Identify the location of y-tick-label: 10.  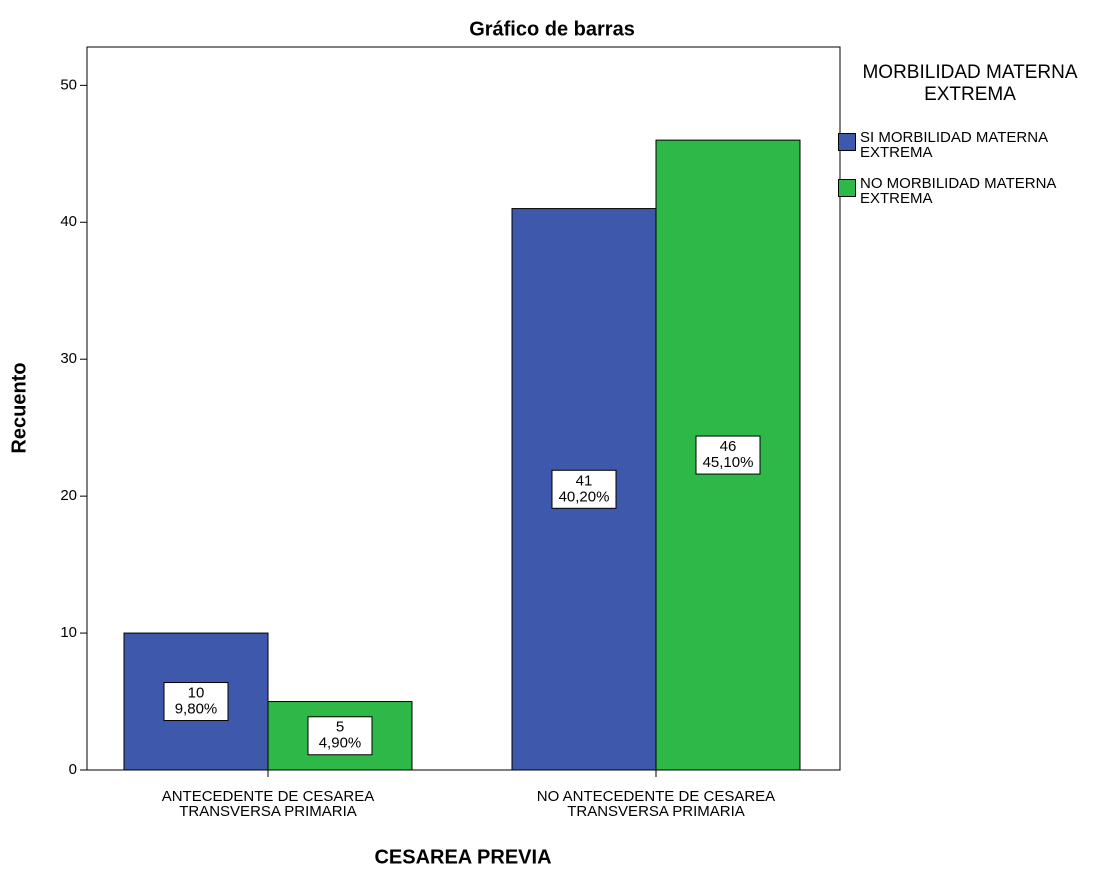
(68, 632).